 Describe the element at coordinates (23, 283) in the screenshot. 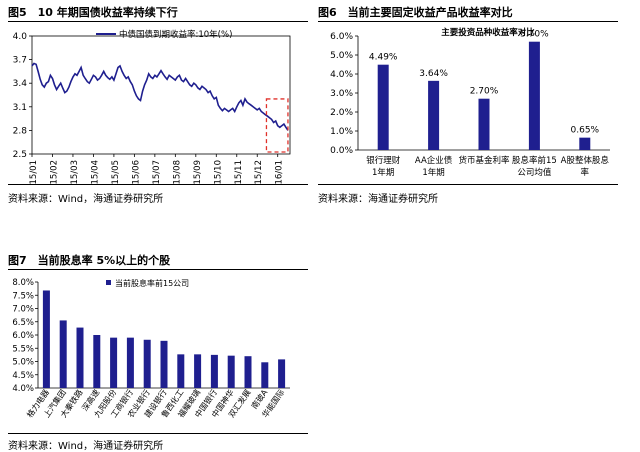

I see `y-tick-label: 8.0%` at that location.